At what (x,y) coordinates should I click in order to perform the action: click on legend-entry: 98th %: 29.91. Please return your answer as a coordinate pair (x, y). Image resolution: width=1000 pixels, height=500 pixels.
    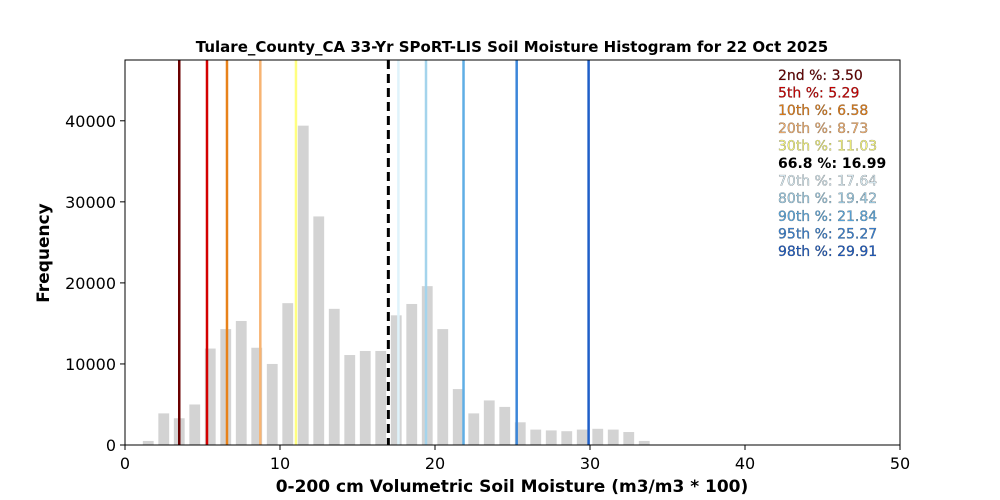
    Looking at the image, I should click on (827, 252).